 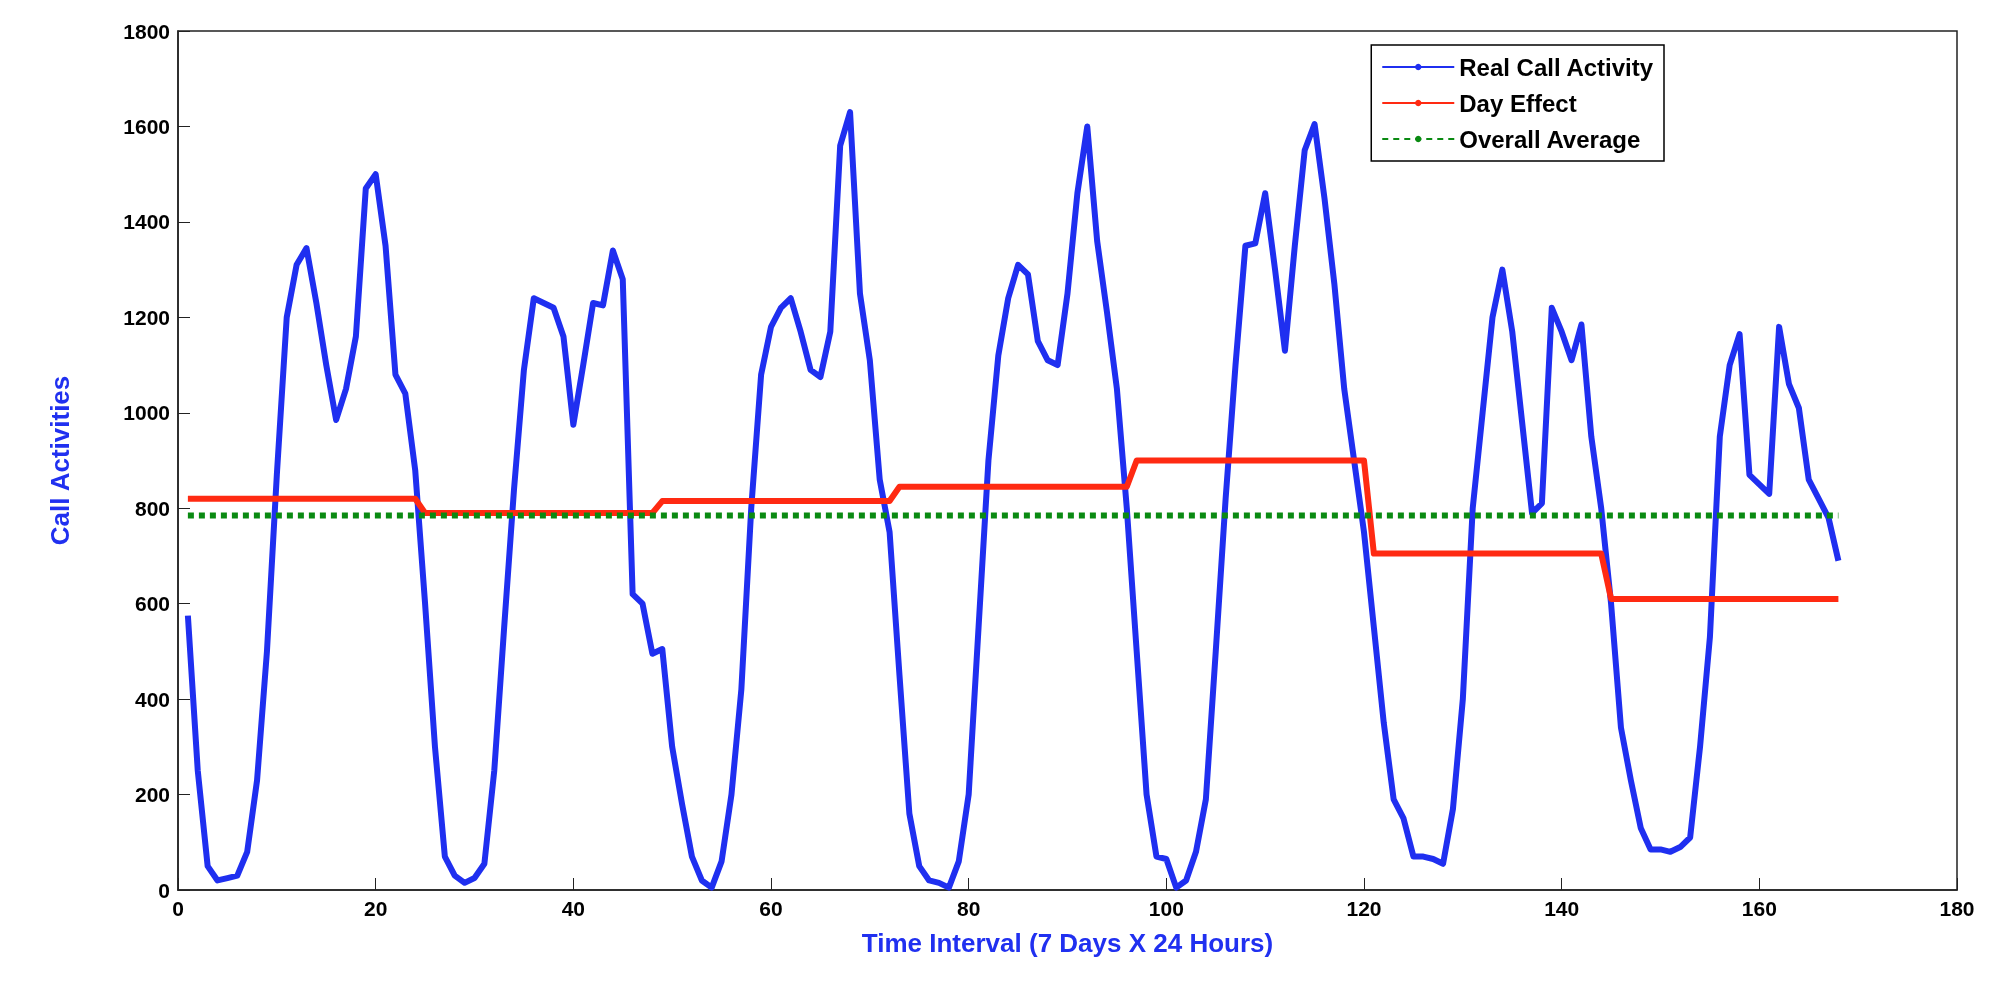 I want to click on y-axis-title: Call Activities, so click(x=60, y=460).